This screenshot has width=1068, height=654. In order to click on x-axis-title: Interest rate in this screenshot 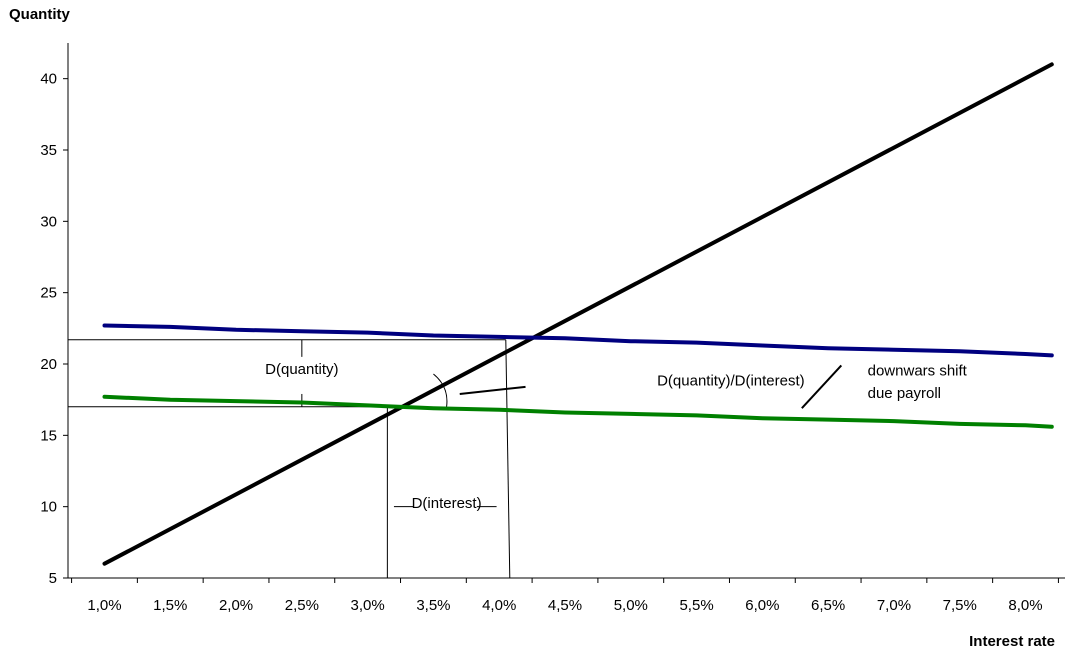, I will do `click(1012, 641)`.